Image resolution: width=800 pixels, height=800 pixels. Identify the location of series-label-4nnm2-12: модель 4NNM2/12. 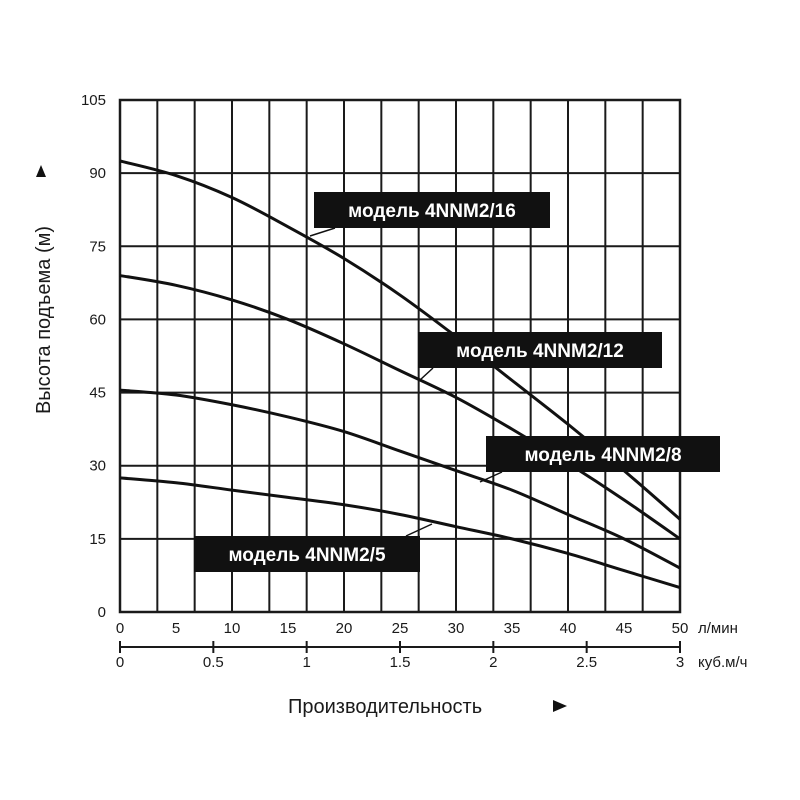
(540, 351).